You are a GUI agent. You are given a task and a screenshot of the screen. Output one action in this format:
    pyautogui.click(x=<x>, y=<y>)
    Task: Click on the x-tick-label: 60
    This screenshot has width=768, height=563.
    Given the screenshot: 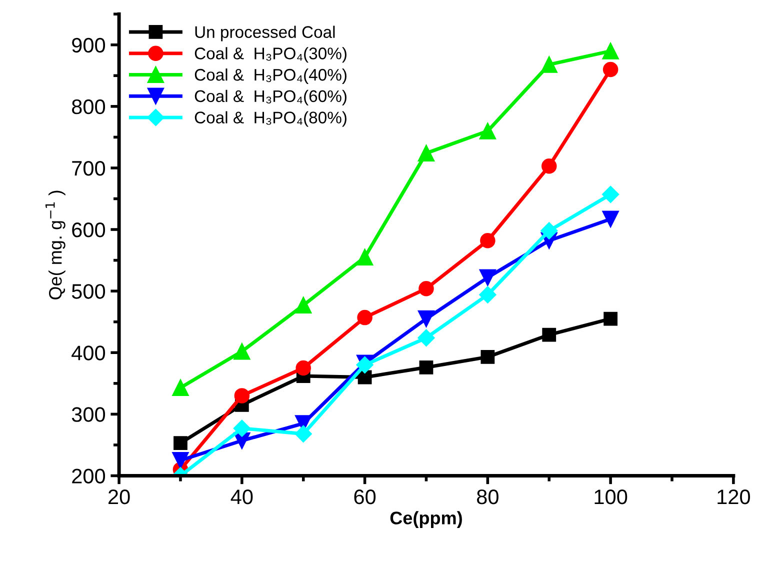 What is the action you would take?
    pyautogui.click(x=365, y=496)
    